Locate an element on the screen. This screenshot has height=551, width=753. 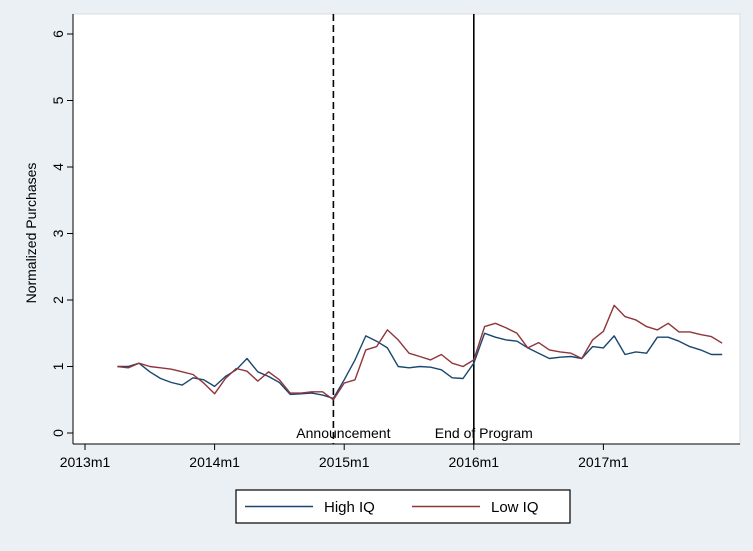
x-tick-label-2016m1: 2016m1 is located at coordinates (474, 462).